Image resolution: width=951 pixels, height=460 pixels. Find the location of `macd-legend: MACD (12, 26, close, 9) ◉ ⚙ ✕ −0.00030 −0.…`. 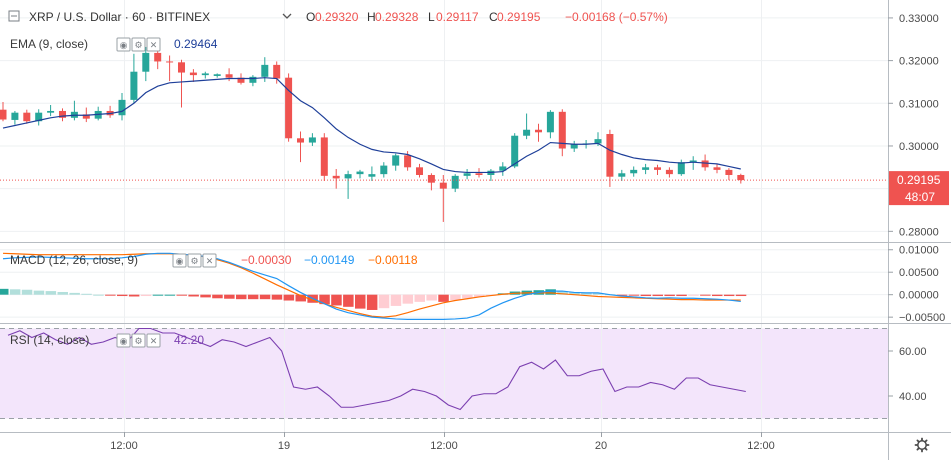

macd-legend: MACD (12, 26, close, 9) ◉ ⚙ ✕ −0.00030 −0.… is located at coordinates (214, 260).